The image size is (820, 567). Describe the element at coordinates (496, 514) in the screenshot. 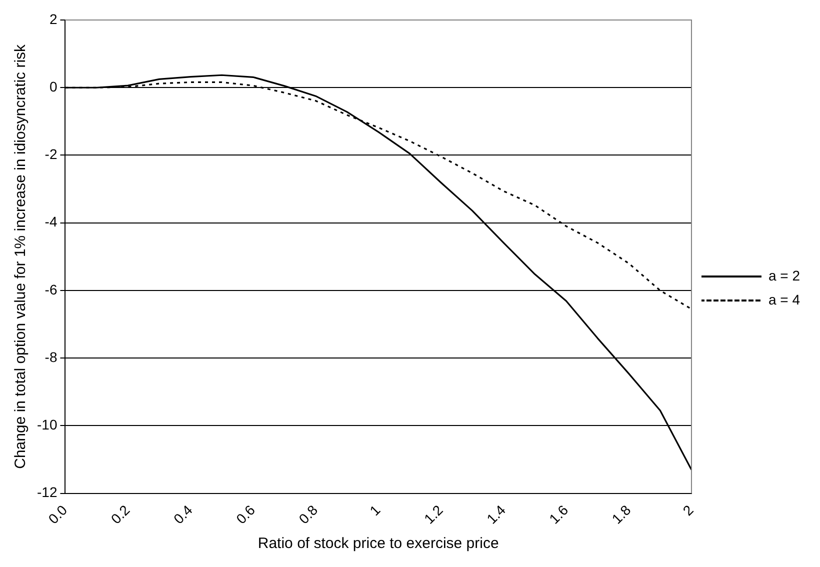

I see `x-tick-label: 1.4` at that location.